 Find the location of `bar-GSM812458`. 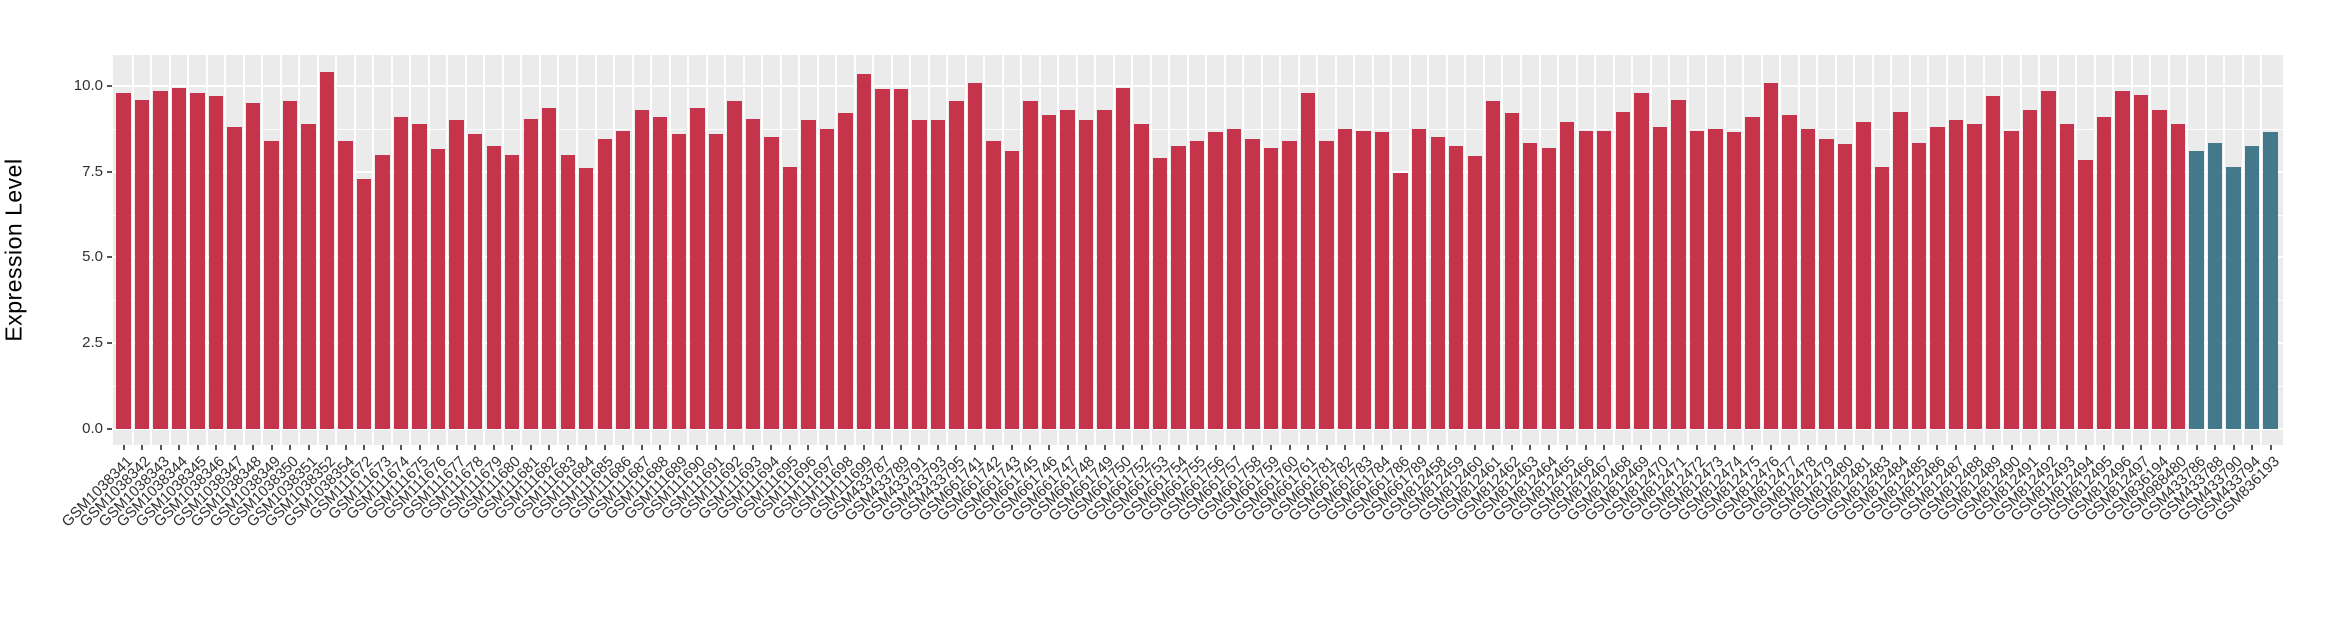

bar-GSM812458 is located at coordinates (1437, 283).